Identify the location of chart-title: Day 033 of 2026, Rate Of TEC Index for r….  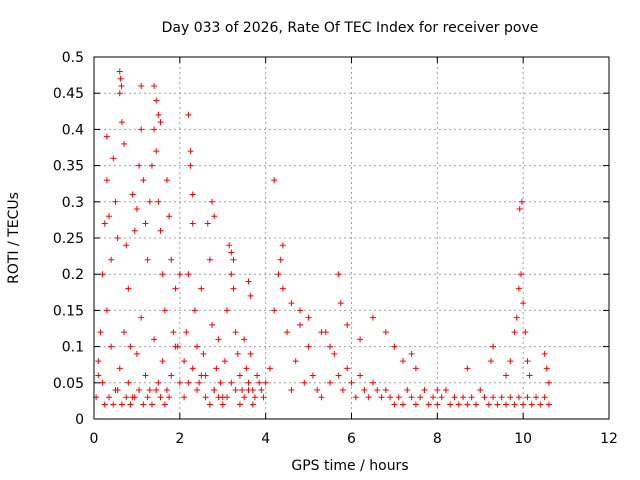
(350, 28).